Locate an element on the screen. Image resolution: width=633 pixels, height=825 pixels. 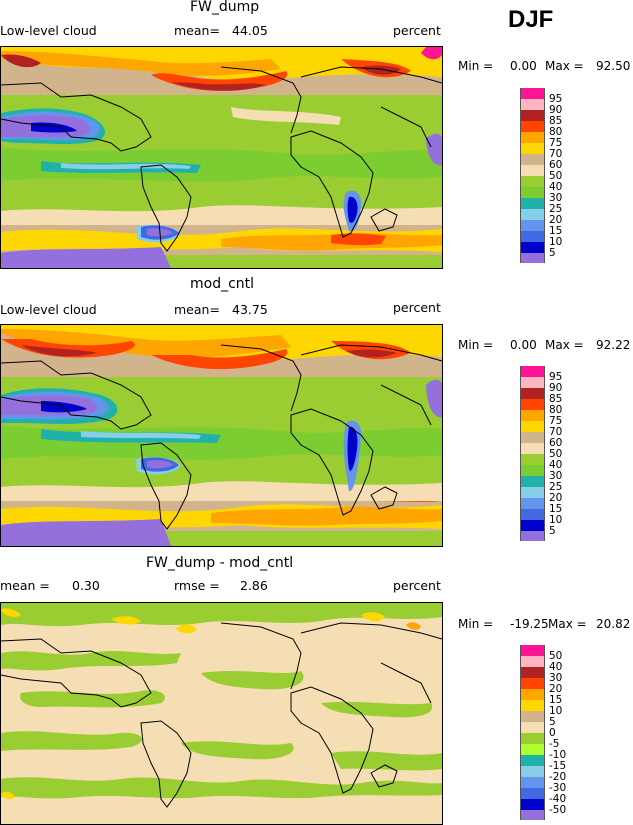
panel-3-legend-label: -50 is located at coordinates (558, 810).